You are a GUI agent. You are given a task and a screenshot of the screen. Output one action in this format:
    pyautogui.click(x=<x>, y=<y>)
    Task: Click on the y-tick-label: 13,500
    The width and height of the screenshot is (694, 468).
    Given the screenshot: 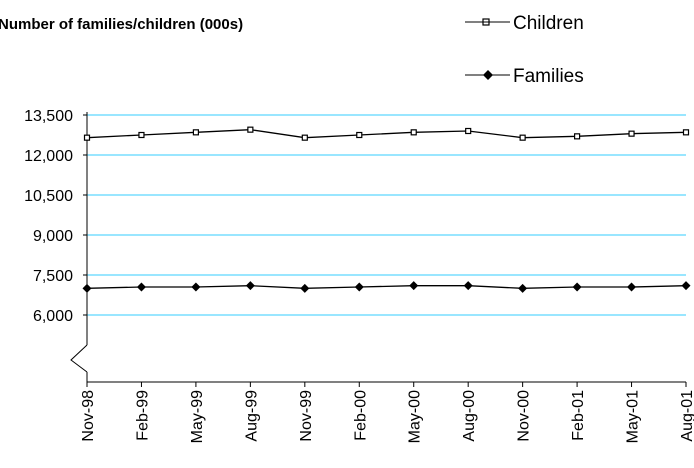 What is the action you would take?
    pyautogui.click(x=48, y=116)
    